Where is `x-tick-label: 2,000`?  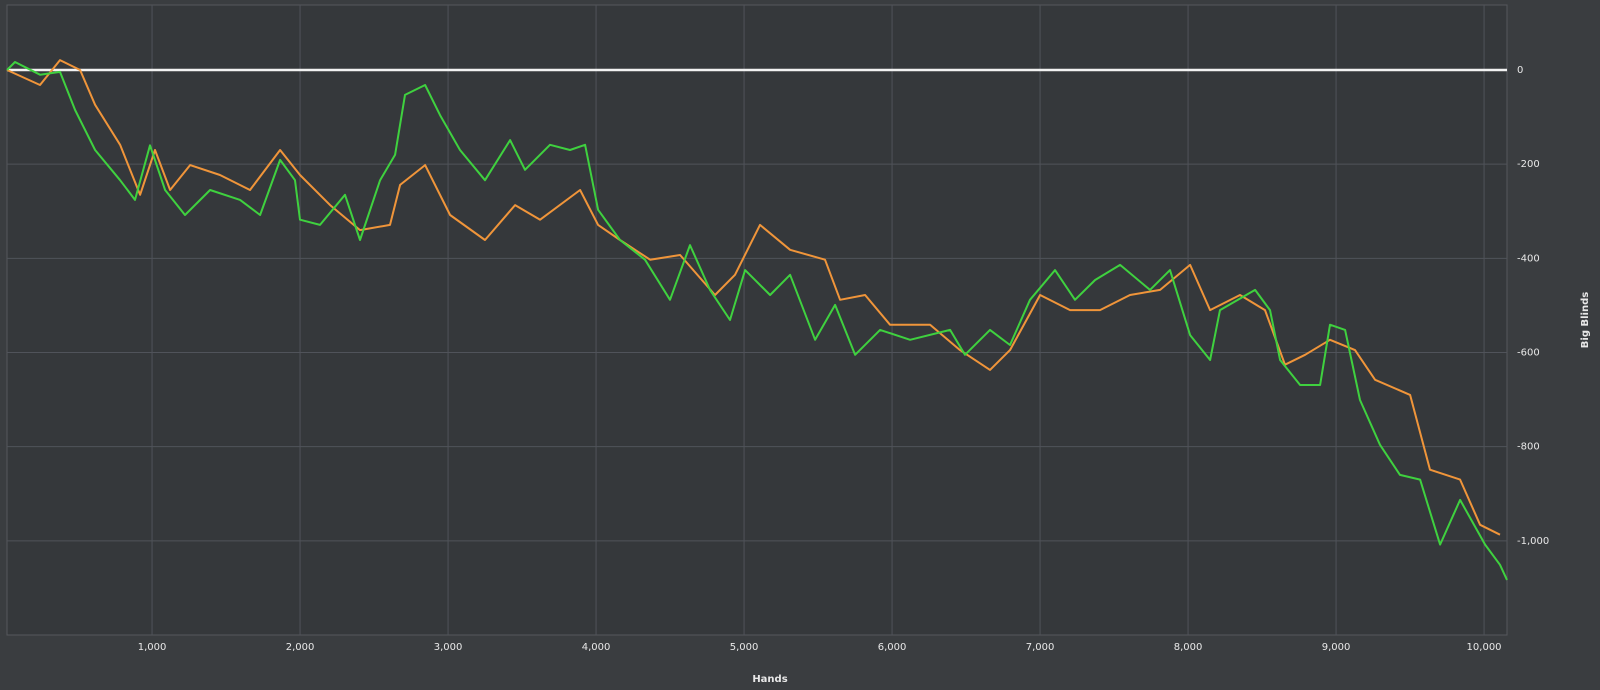
x-tick-label: 2,000 is located at coordinates (300, 647).